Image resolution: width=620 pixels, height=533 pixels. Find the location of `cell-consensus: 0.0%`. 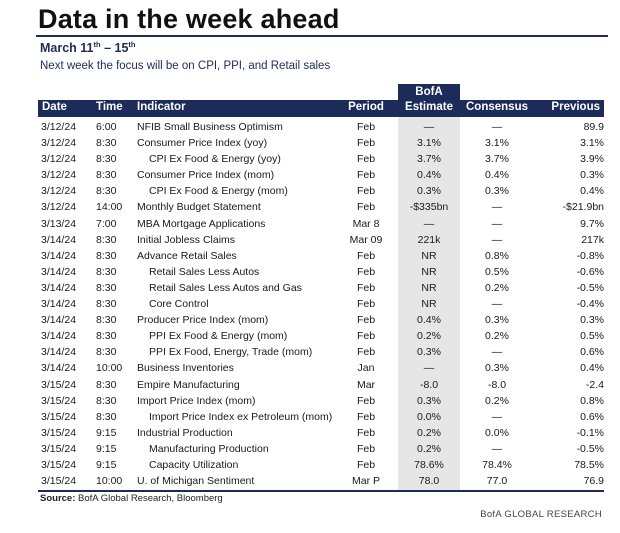

cell-consensus: 0.0% is located at coordinates (497, 432).